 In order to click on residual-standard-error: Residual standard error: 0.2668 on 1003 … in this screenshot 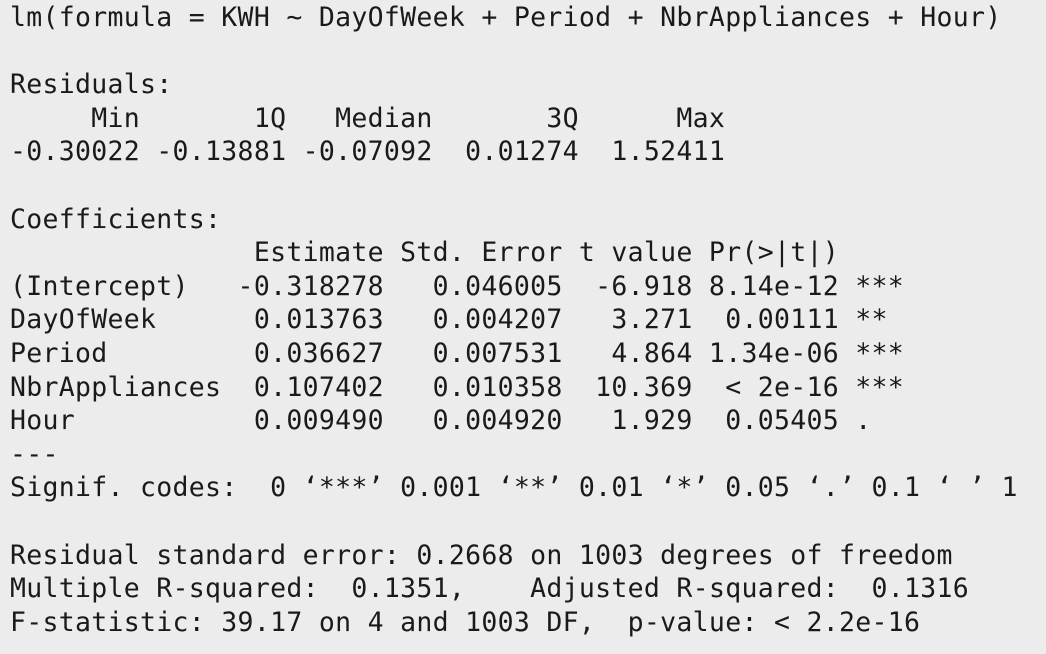, I will do `click(481, 555)`.